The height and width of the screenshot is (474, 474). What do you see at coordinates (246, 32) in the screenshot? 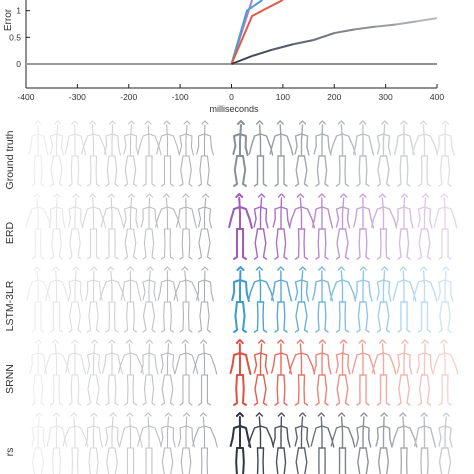
I see `series-line` at bounding box center [246, 32].